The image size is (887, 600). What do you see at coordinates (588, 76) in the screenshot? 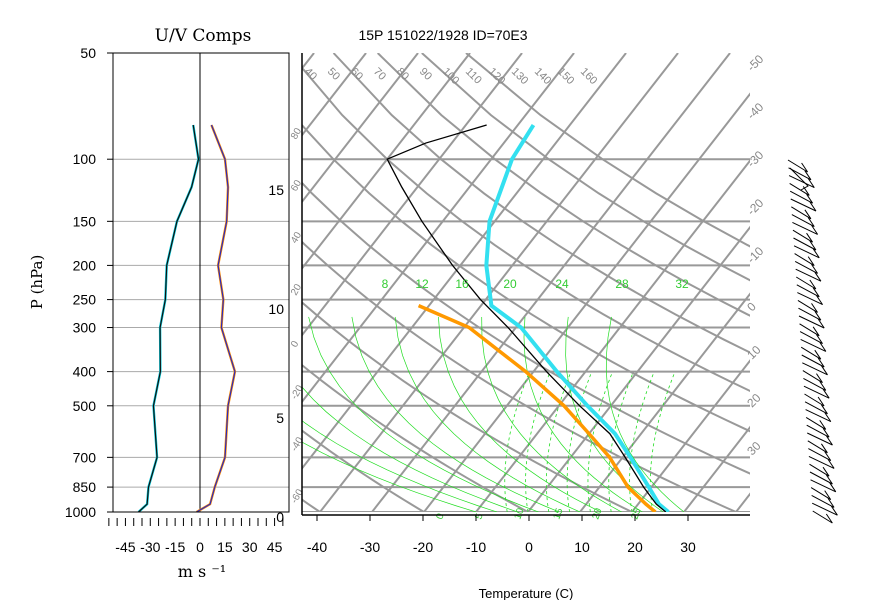
I see `isotherm-label: 160` at bounding box center [588, 76].